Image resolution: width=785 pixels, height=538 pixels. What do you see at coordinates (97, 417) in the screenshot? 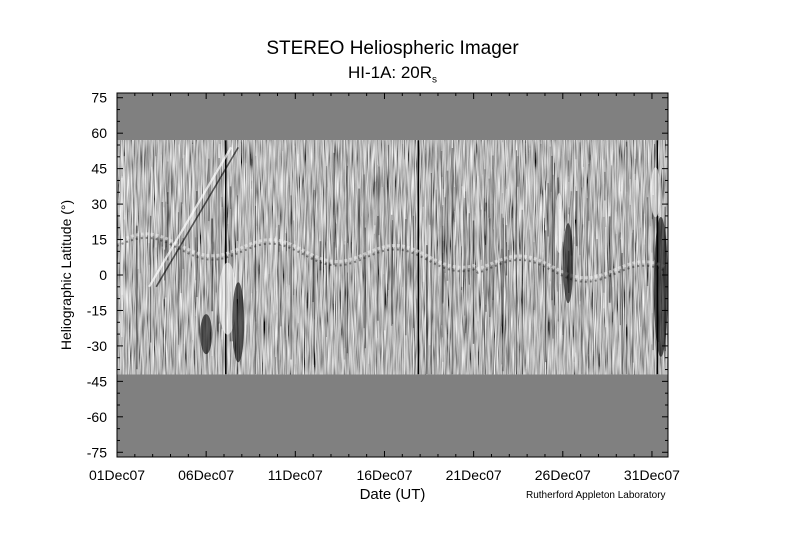
I see `y-tick-label: -60` at bounding box center [97, 417].